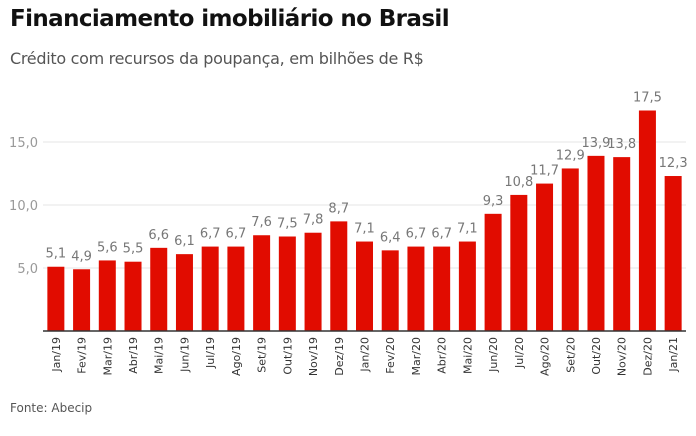 The width and height of the screenshot is (696, 436). What do you see at coordinates (622, 356) in the screenshot?
I see `x-tick-label: Nov/20` at bounding box center [622, 356].